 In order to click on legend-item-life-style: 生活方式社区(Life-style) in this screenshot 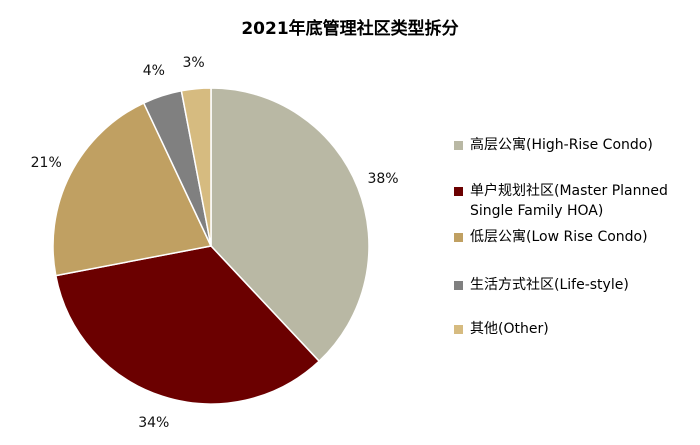, I will do `click(540, 285)`.